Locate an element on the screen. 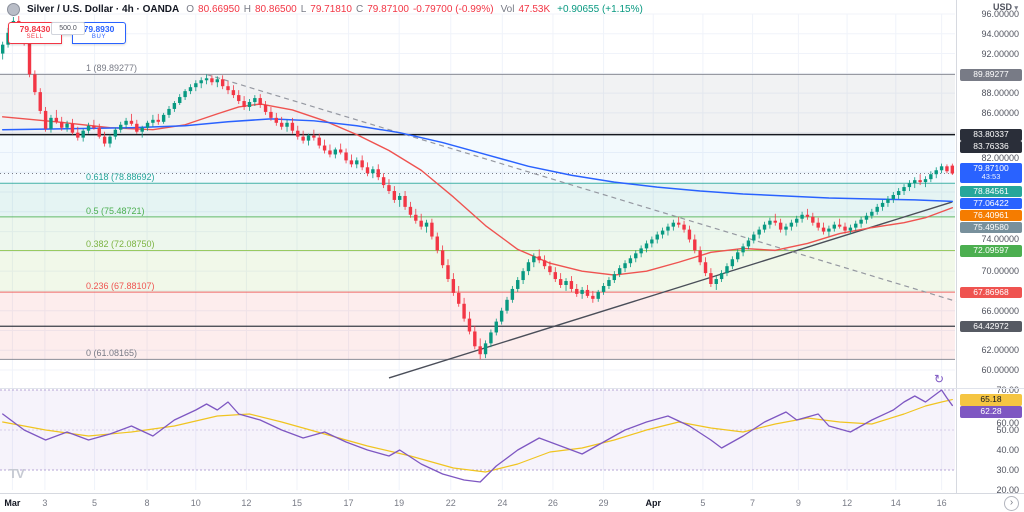  close-label: C is located at coordinates (360, 9).